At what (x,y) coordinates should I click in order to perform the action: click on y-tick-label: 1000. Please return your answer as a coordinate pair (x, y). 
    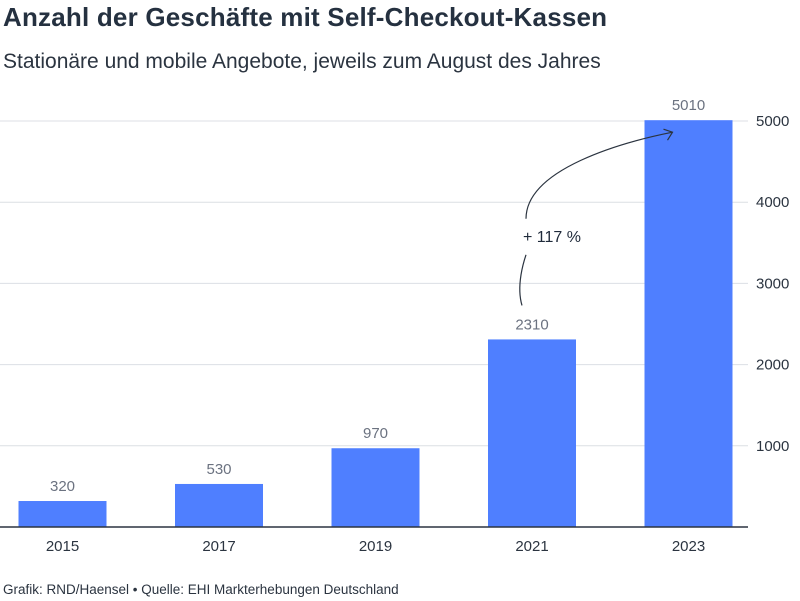
    Looking at the image, I should click on (772, 446).